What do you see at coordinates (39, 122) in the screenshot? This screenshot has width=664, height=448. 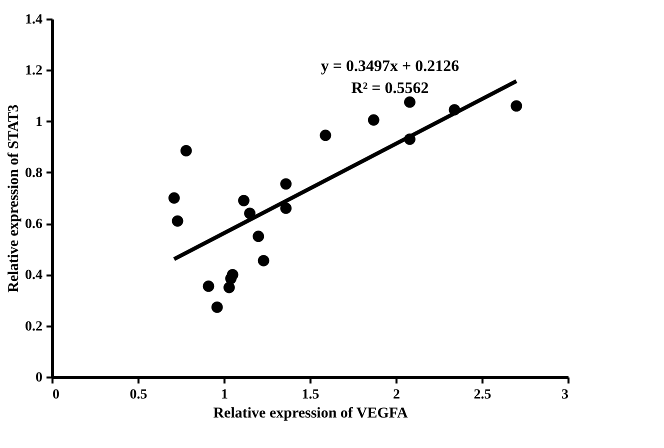 I see `y-tick-label: 1` at bounding box center [39, 122].